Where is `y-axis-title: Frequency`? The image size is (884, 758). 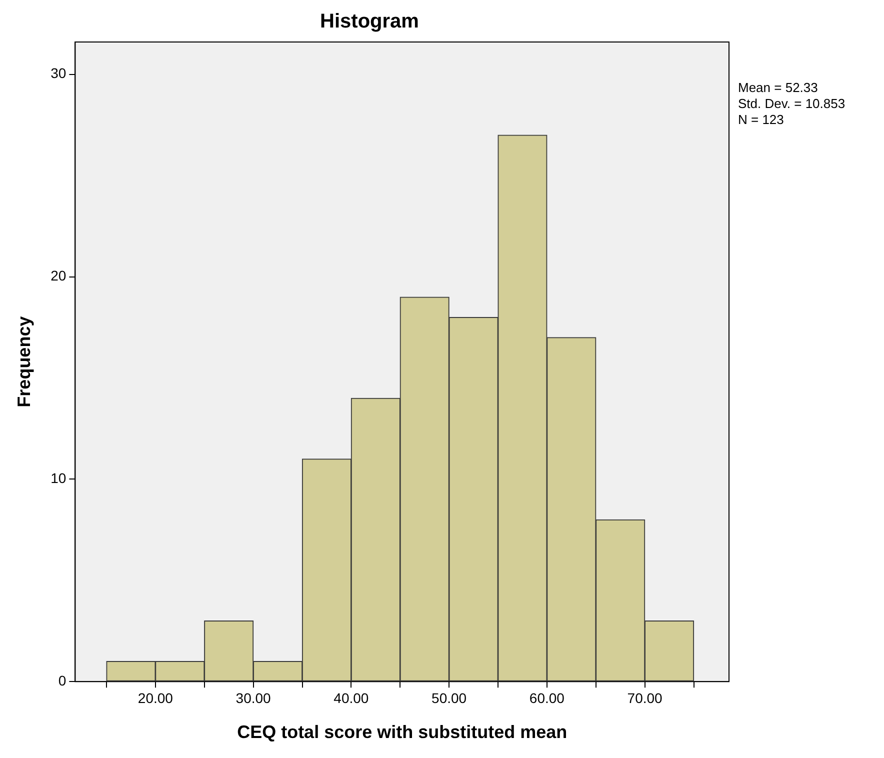 y-axis-title: Frequency is located at coordinates (24, 362).